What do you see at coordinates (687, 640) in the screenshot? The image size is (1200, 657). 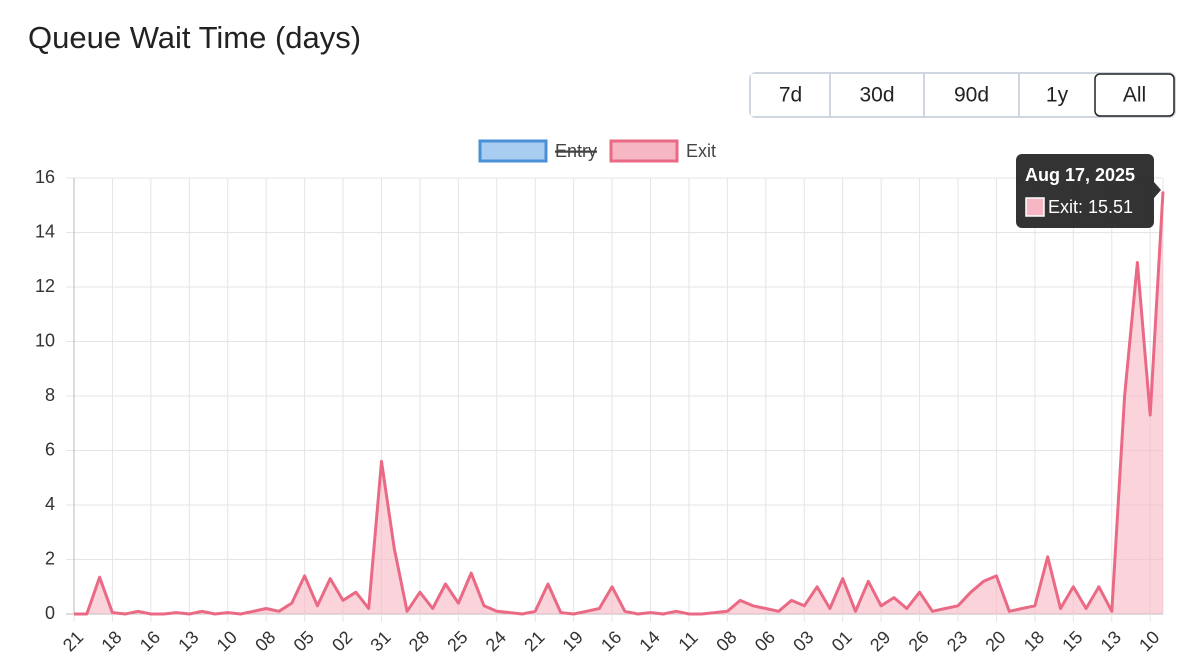 I see `x-tick-label: 11` at bounding box center [687, 640].